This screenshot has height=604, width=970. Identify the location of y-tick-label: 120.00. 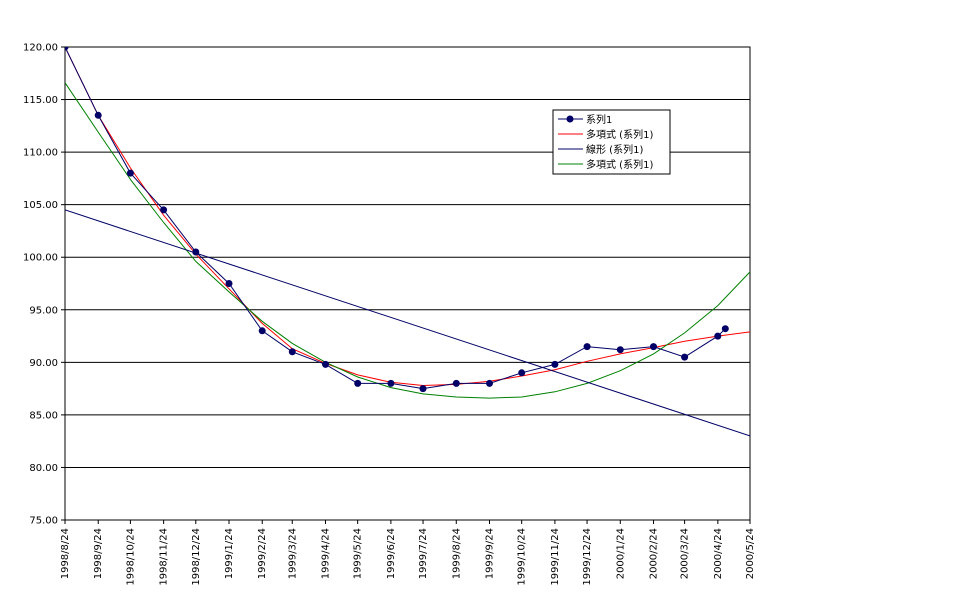
(40, 48).